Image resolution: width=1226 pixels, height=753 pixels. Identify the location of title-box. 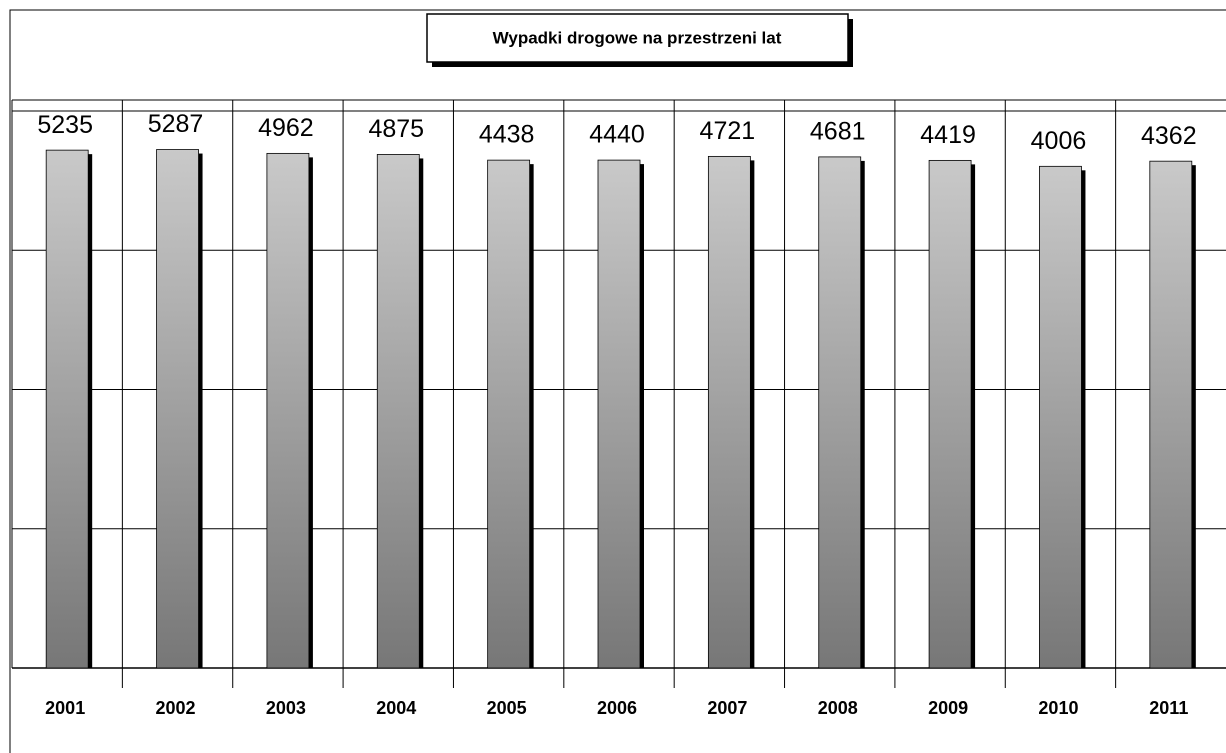
(637, 38).